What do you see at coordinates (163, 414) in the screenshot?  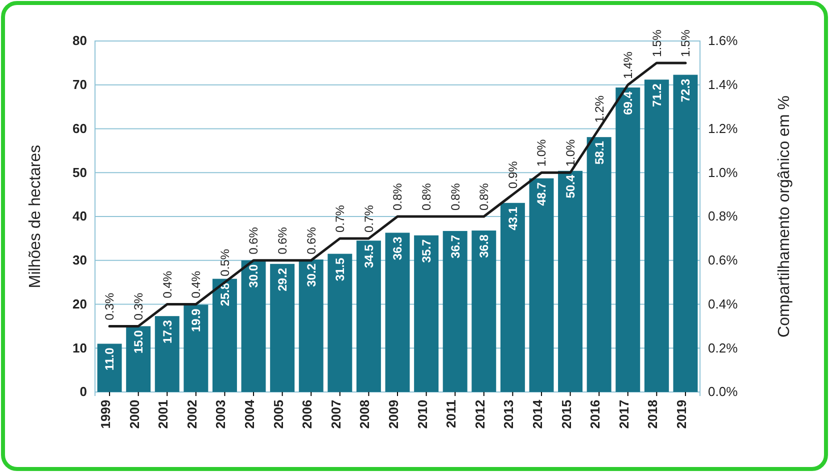 I see `x-tick-label: 2001` at bounding box center [163, 414].